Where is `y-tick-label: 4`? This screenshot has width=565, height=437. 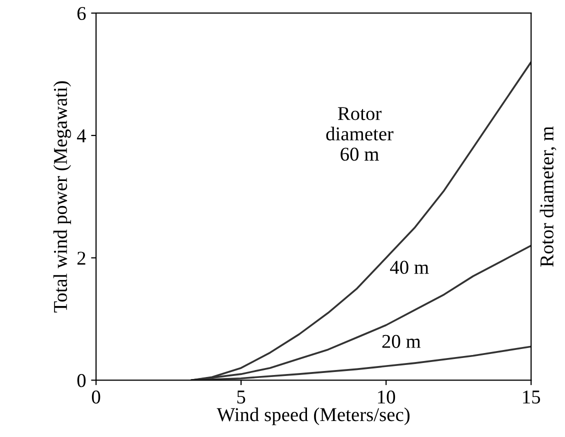 y-tick-label: 4 is located at coordinates (81, 135).